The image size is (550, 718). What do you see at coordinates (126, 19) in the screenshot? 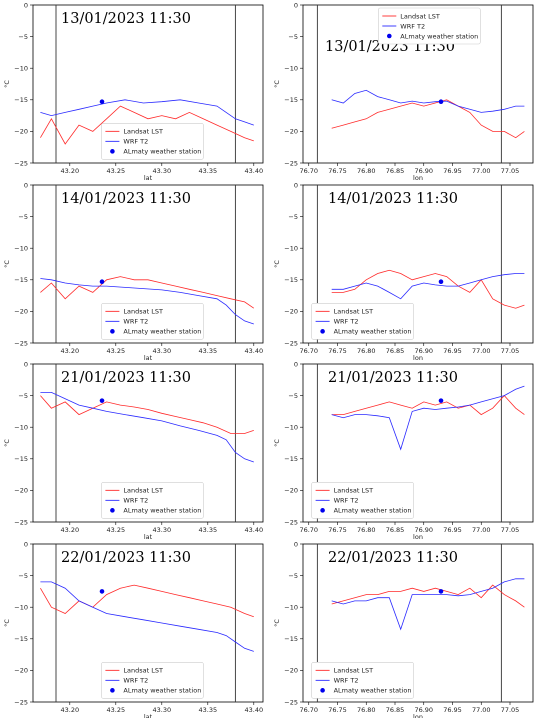
I see `date-label: 13/01/2023 11:30` at bounding box center [126, 19].